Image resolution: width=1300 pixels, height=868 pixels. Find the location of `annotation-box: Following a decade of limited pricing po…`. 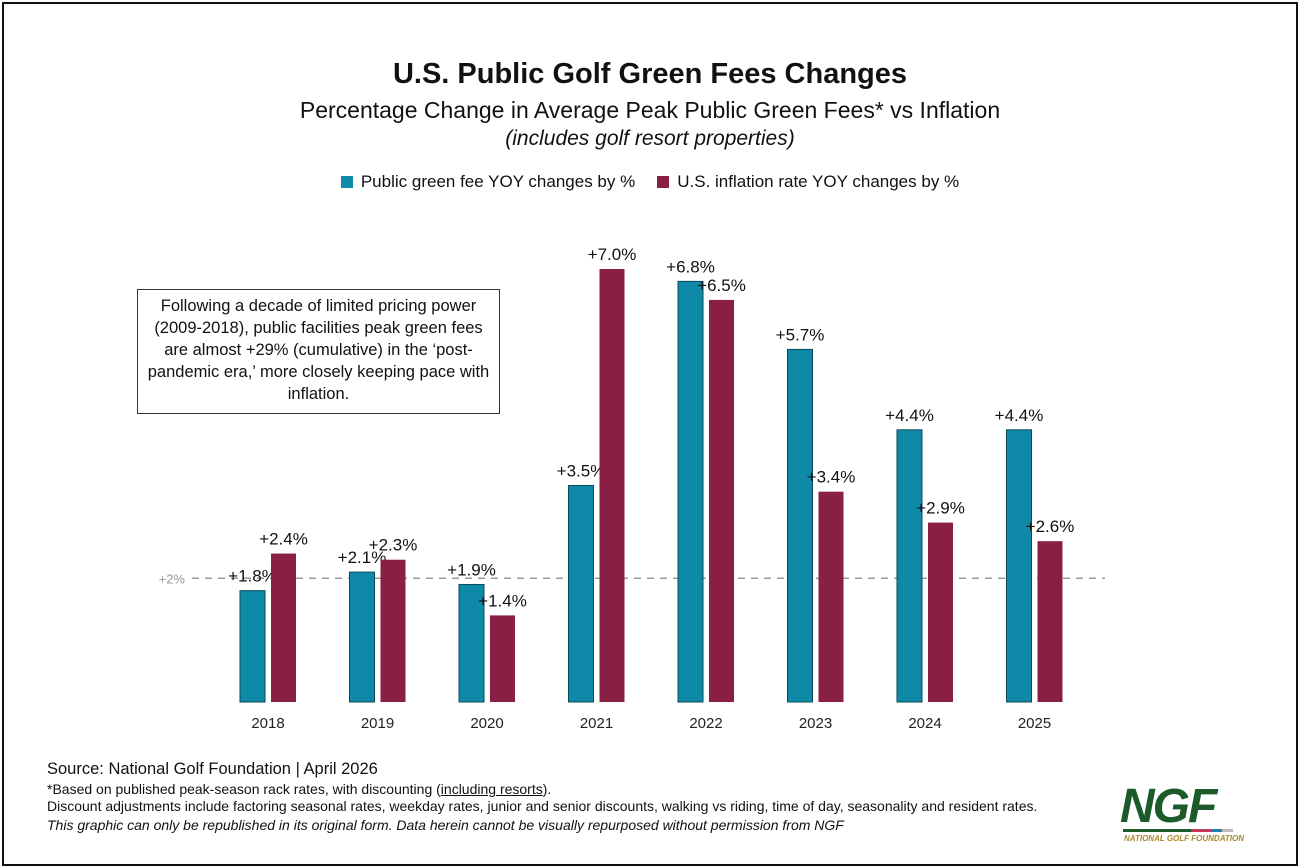

annotation-box: Following a decade of limited pricing po… is located at coordinates (318, 351).